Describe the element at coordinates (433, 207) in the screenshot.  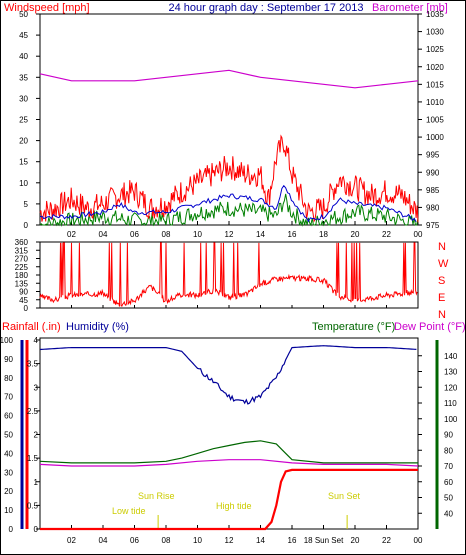
I see `barometer-tick-label: 980` at that location.